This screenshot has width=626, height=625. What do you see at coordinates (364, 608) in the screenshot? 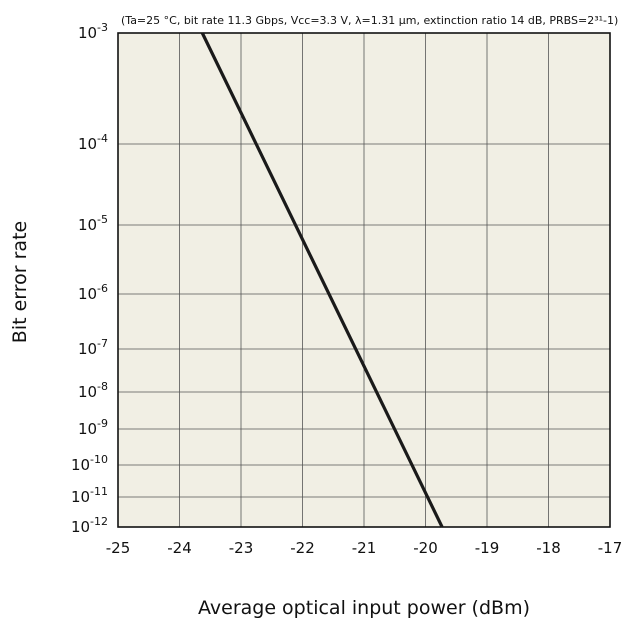
I see `x-axis-label: Average optical input power (dBm)` at bounding box center [364, 608].